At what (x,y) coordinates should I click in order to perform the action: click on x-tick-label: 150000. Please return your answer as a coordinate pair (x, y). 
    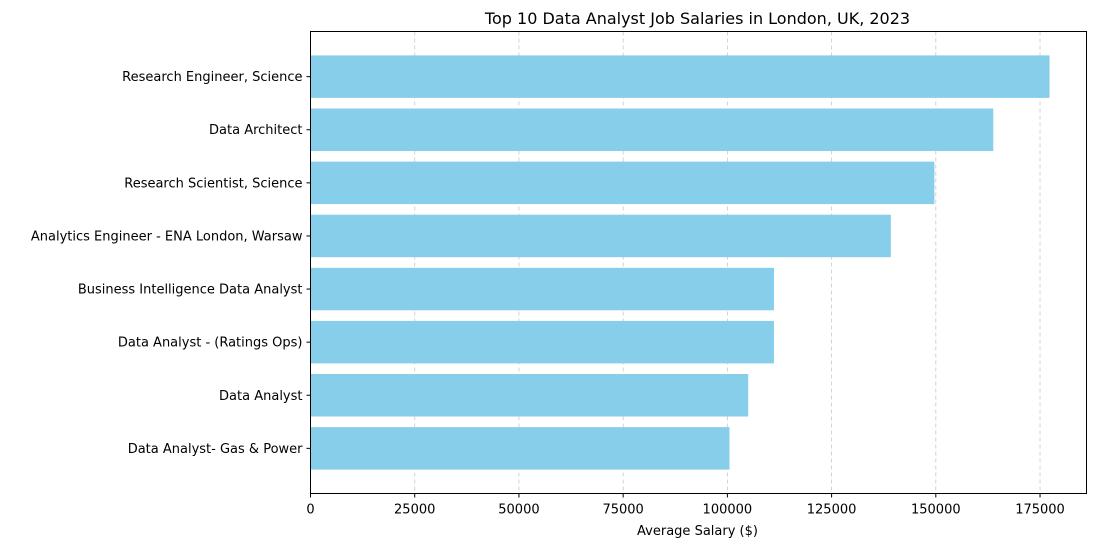
    Looking at the image, I should click on (936, 510).